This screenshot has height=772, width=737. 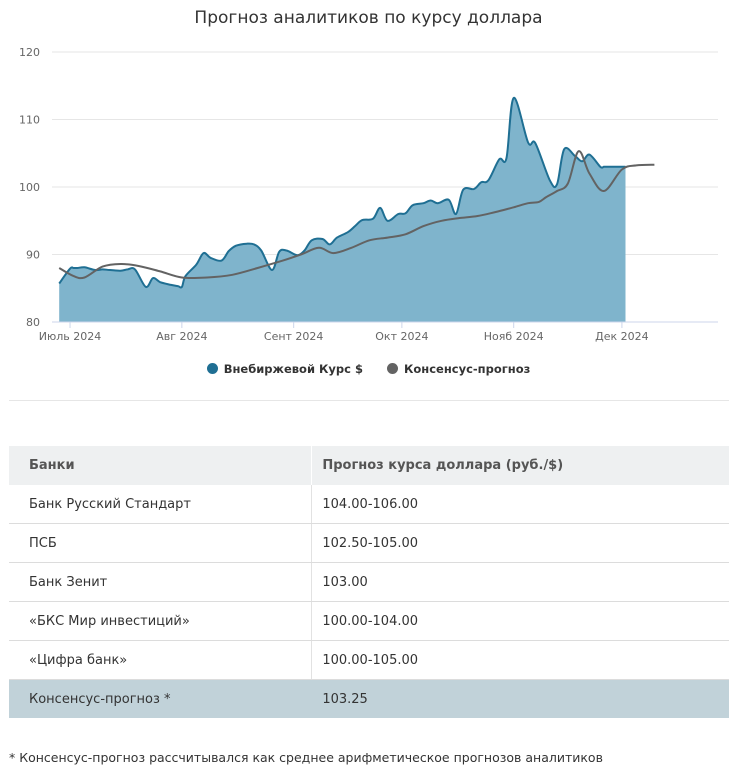 I want to click on y-axis-ticks: 80 90 100 110 120, so click(x=29, y=187).